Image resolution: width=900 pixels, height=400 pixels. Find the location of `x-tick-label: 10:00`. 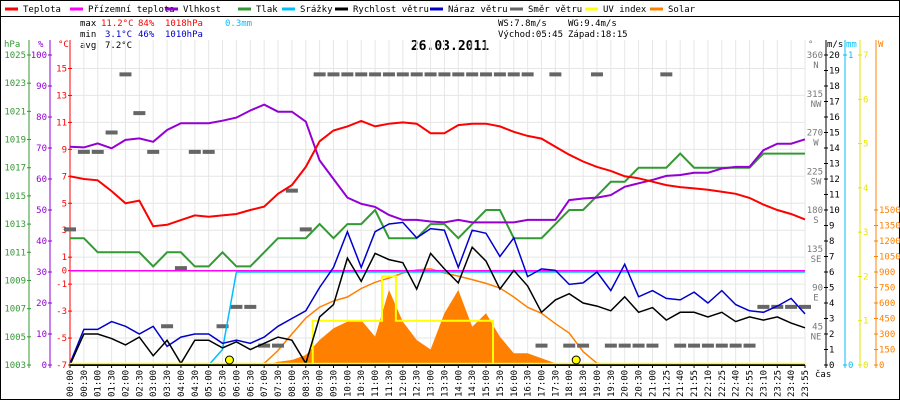

x-tick-label: 10:00 is located at coordinates (348, 383).